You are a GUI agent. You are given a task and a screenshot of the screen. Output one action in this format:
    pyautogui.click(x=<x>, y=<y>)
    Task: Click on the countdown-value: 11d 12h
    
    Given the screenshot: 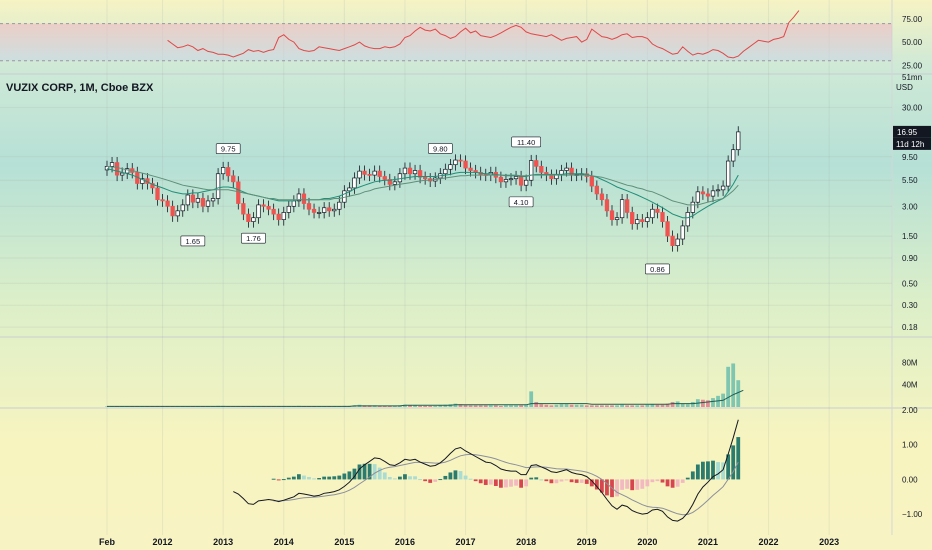 What is the action you would take?
    pyautogui.click(x=910, y=144)
    